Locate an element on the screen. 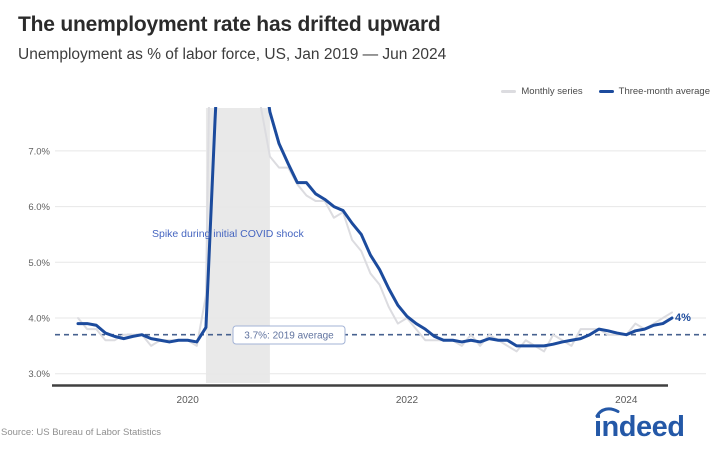  legend-item-three-month-average: Three-month average is located at coordinates (654, 91).